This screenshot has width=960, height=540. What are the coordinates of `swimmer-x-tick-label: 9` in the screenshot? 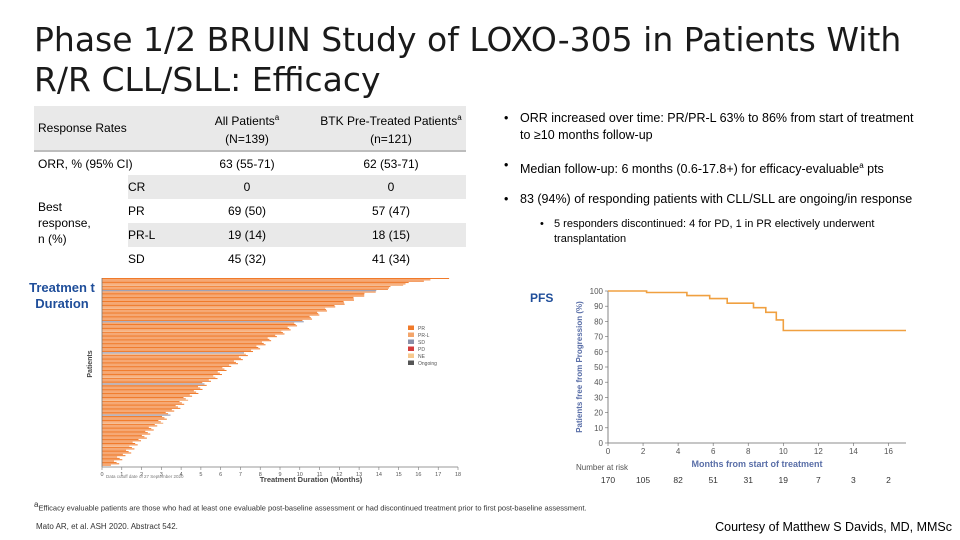 It's located at (279, 475).